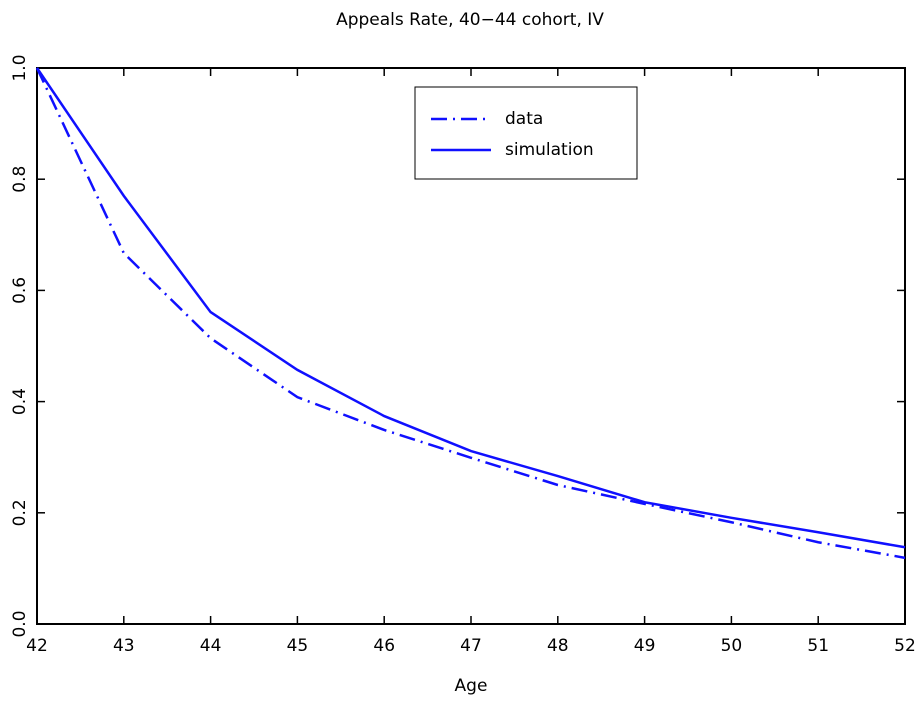 The image size is (921, 706). What do you see at coordinates (20, 512) in the screenshot?
I see `y-tick-label: 0.2` at bounding box center [20, 512].